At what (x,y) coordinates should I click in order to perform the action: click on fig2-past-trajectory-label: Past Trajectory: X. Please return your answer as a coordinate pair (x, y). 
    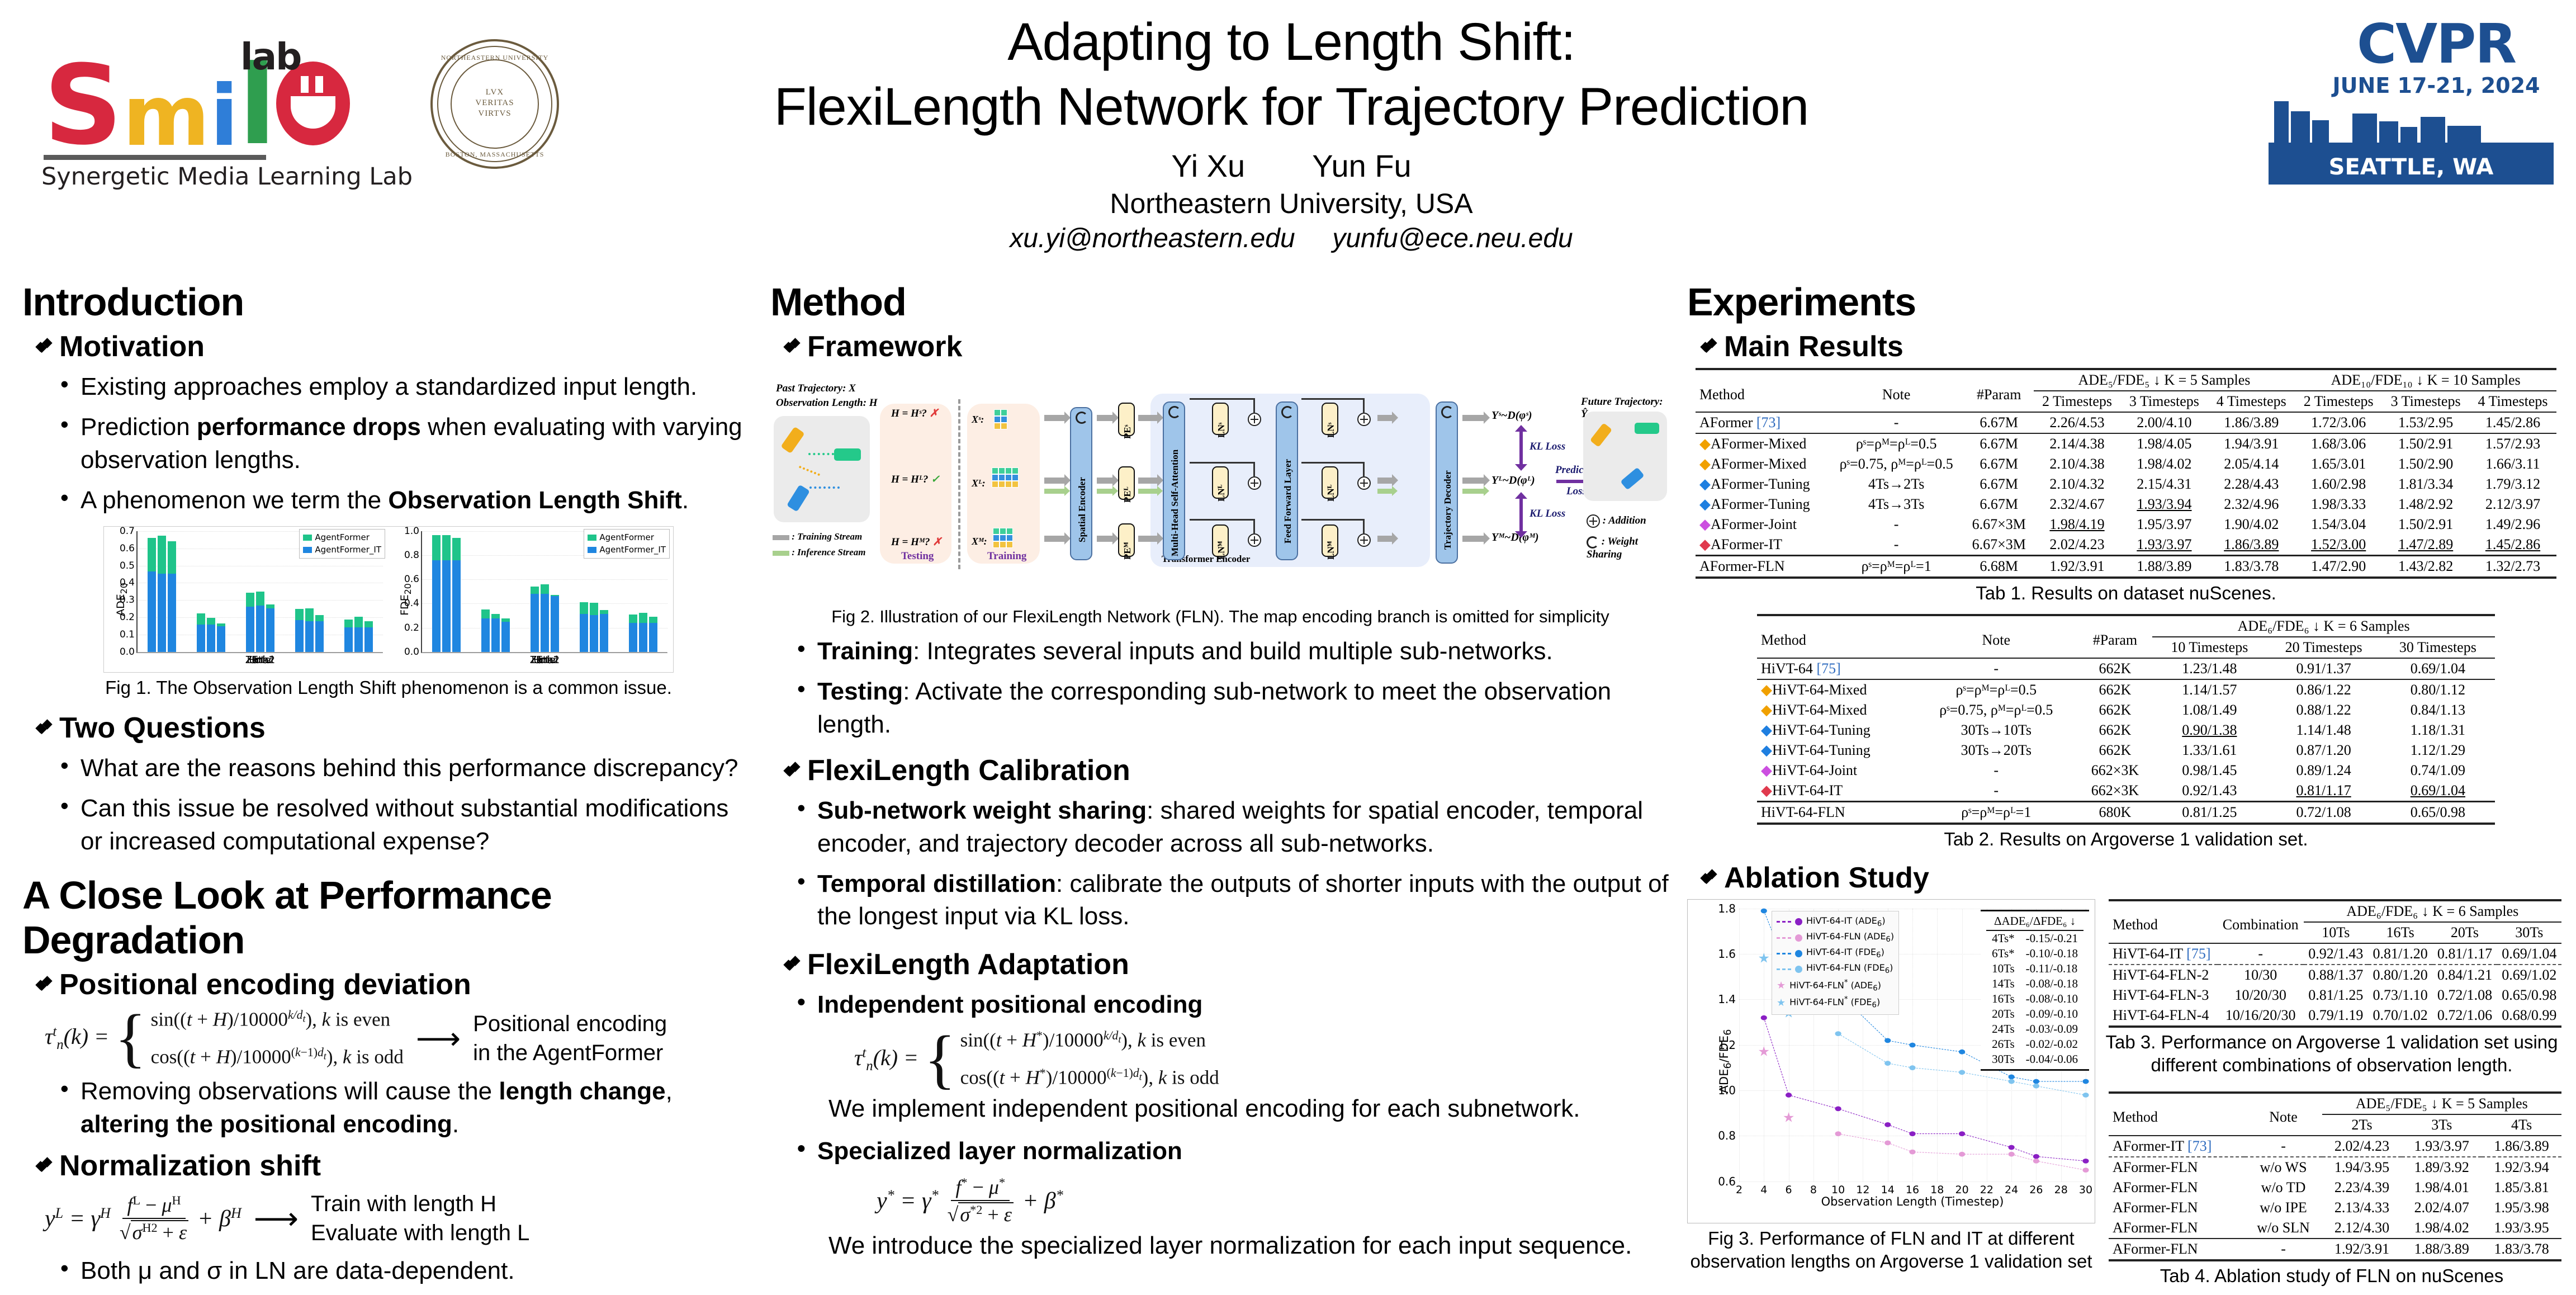
    Looking at the image, I should click on (816, 388).